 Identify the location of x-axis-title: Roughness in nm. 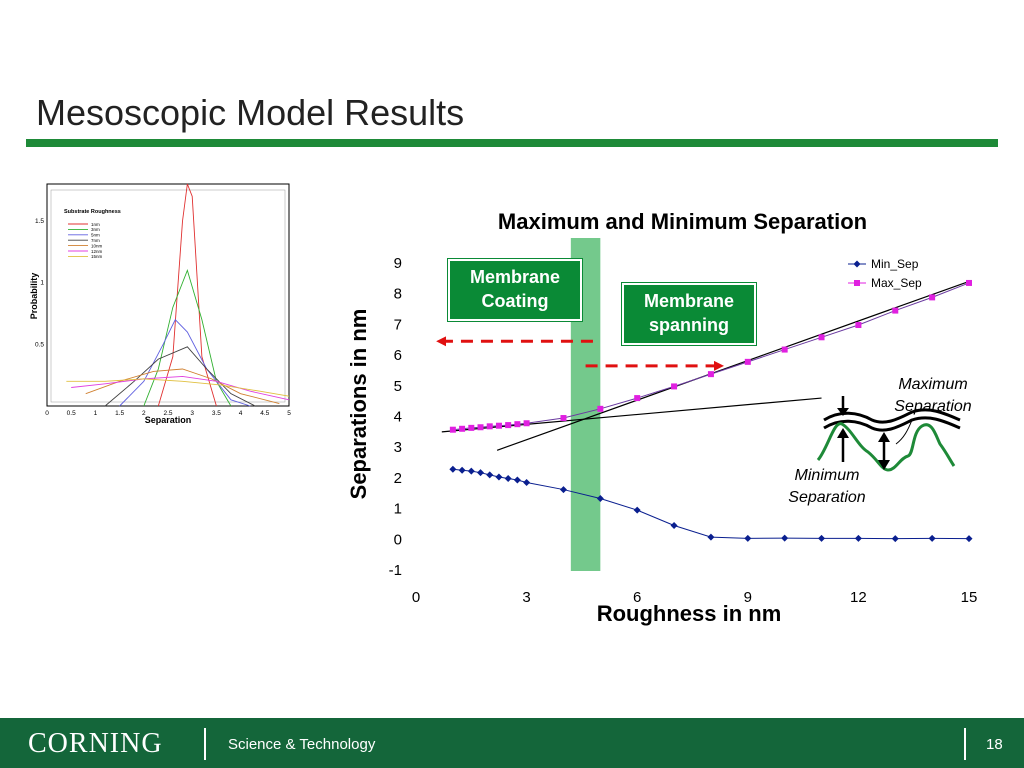
(689, 613).